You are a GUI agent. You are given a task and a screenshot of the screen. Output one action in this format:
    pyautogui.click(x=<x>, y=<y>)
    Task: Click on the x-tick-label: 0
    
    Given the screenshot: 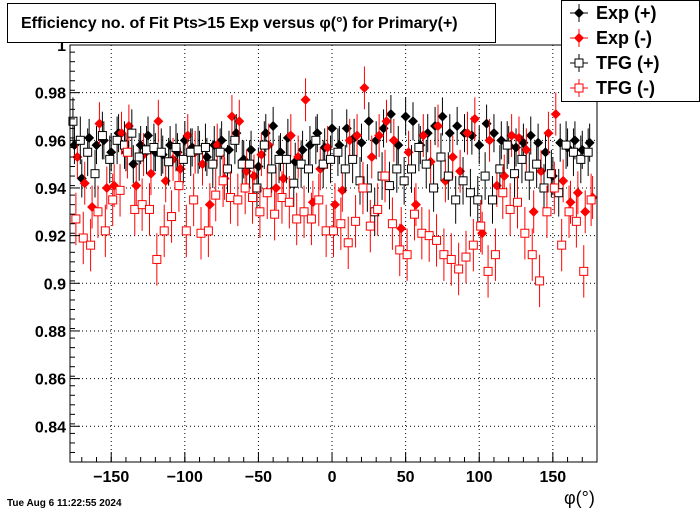 What is the action you would take?
    pyautogui.click(x=332, y=477)
    